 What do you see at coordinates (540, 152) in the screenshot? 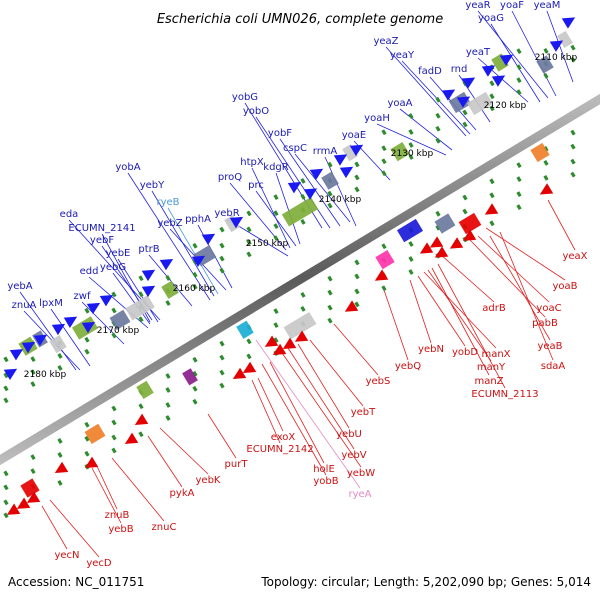
I see `minus-feature-block` at bounding box center [540, 152].